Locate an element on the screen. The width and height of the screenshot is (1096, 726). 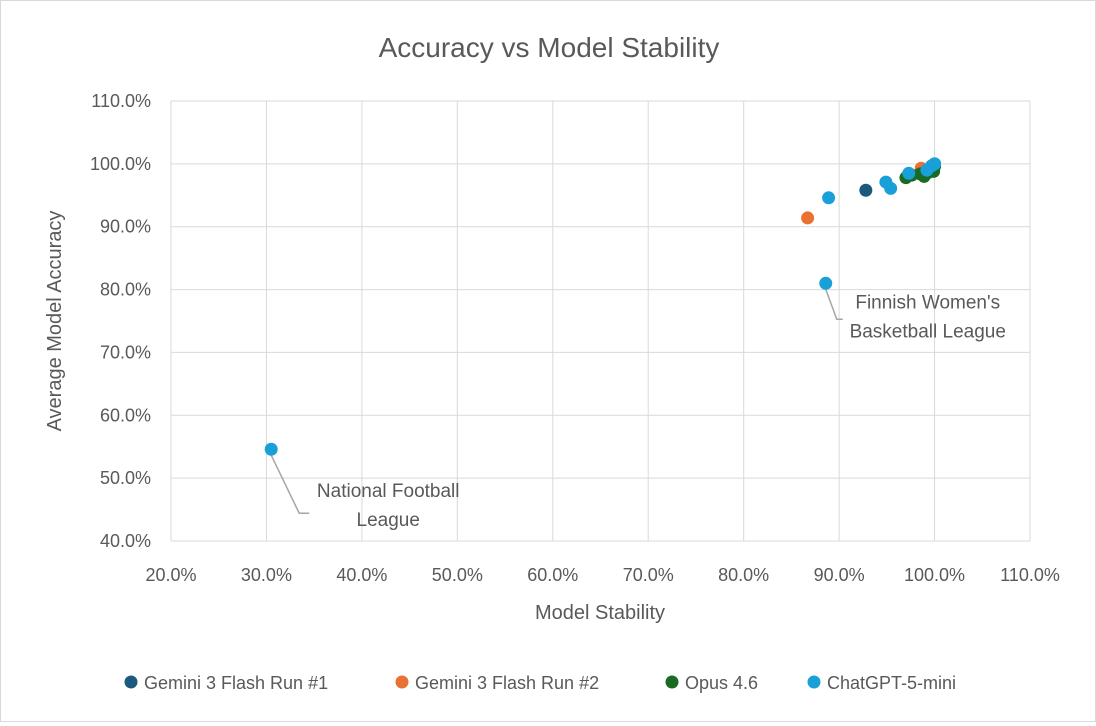
y-tick-label: 90.0% is located at coordinates (125, 227).